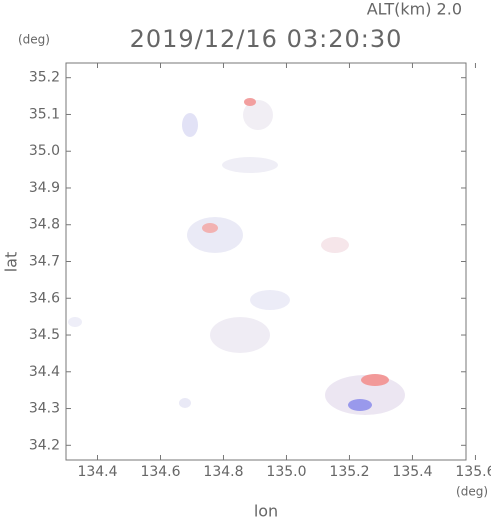  What do you see at coordinates (44, 335) in the screenshot?
I see `y-tick-label: 34.5` at bounding box center [44, 335].